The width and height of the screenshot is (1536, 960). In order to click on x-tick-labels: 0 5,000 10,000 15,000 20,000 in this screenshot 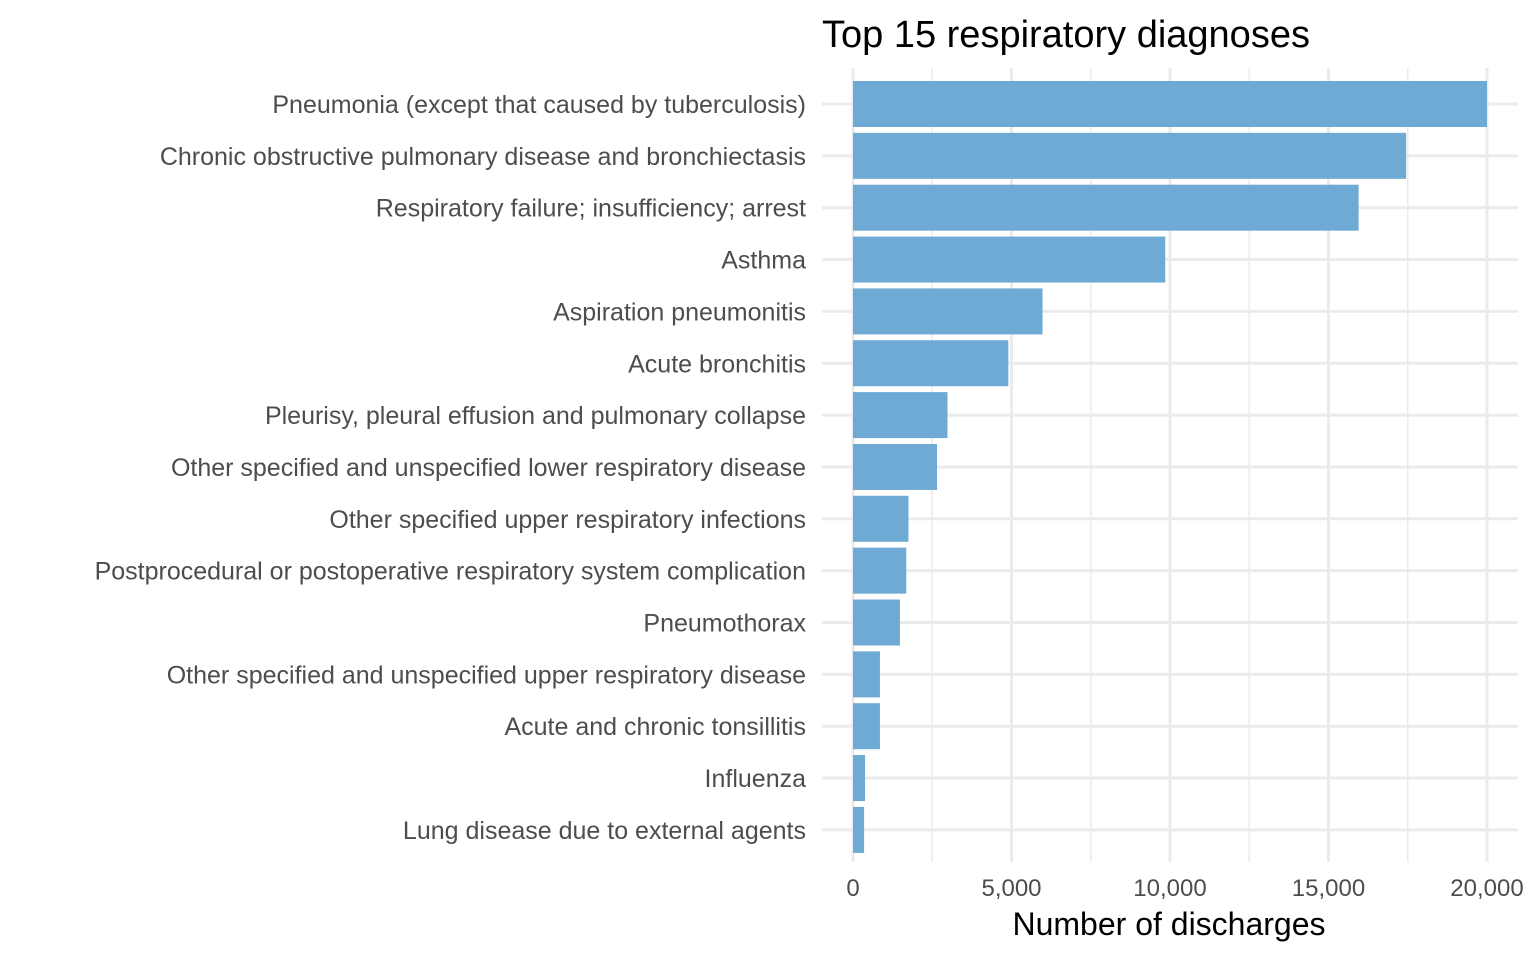, I will do `click(1184, 888)`.